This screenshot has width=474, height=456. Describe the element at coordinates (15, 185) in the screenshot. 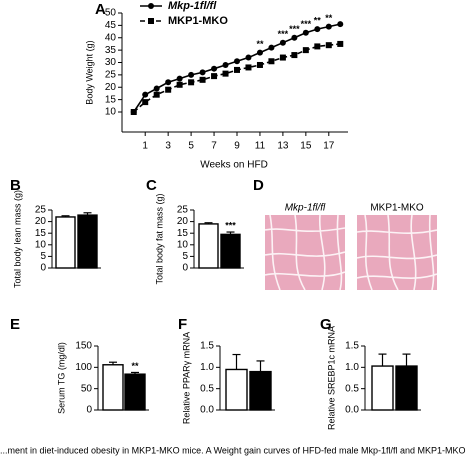

I see `panel-letter: B` at that location.